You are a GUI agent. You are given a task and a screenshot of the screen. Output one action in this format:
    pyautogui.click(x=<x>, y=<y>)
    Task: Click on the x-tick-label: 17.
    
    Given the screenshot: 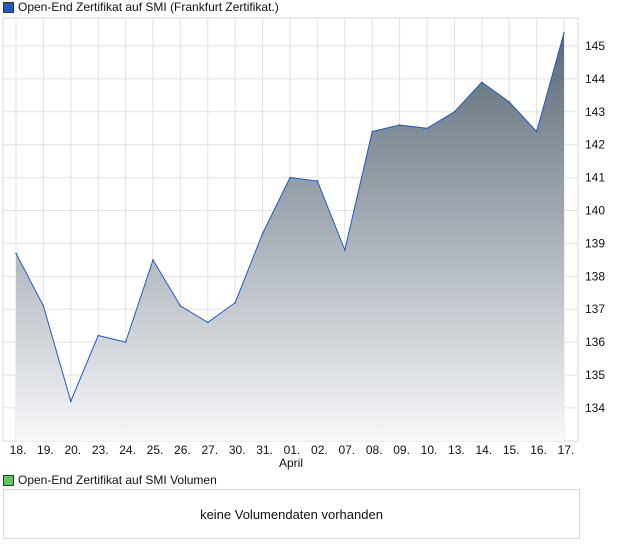 What is the action you would take?
    pyautogui.click(x=566, y=450)
    